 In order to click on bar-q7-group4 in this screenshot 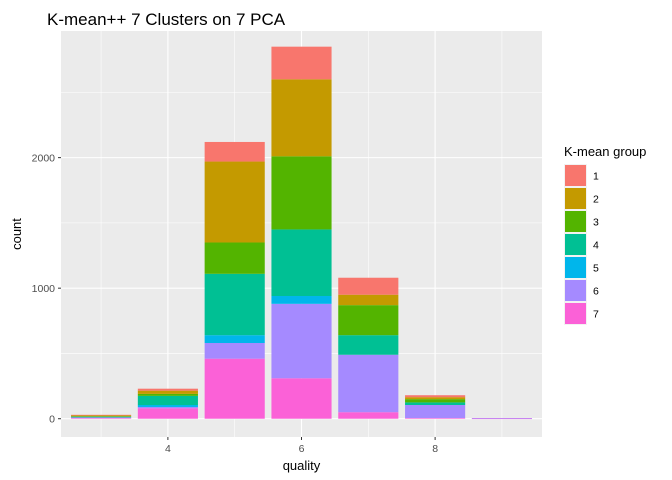, I will do `click(368, 345)`.